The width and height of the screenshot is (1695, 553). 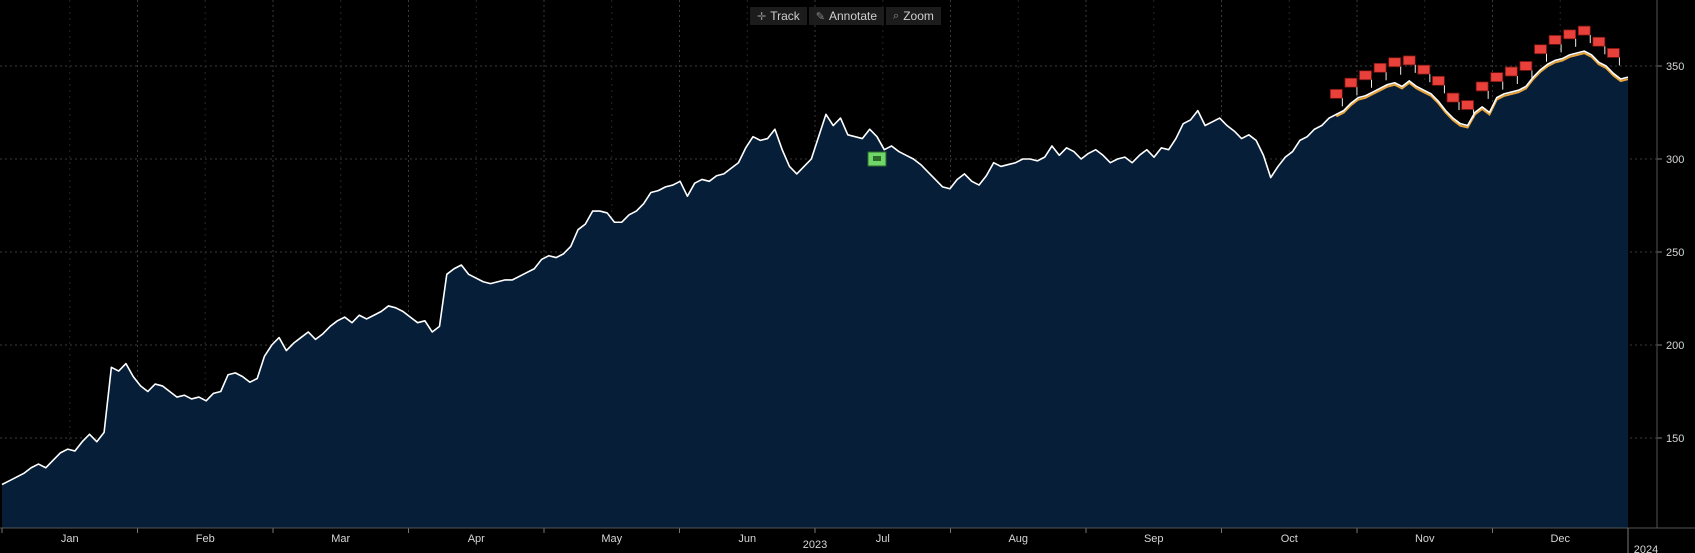 What do you see at coordinates (205, 539) in the screenshot?
I see `x-tick-label-feb: Feb` at bounding box center [205, 539].